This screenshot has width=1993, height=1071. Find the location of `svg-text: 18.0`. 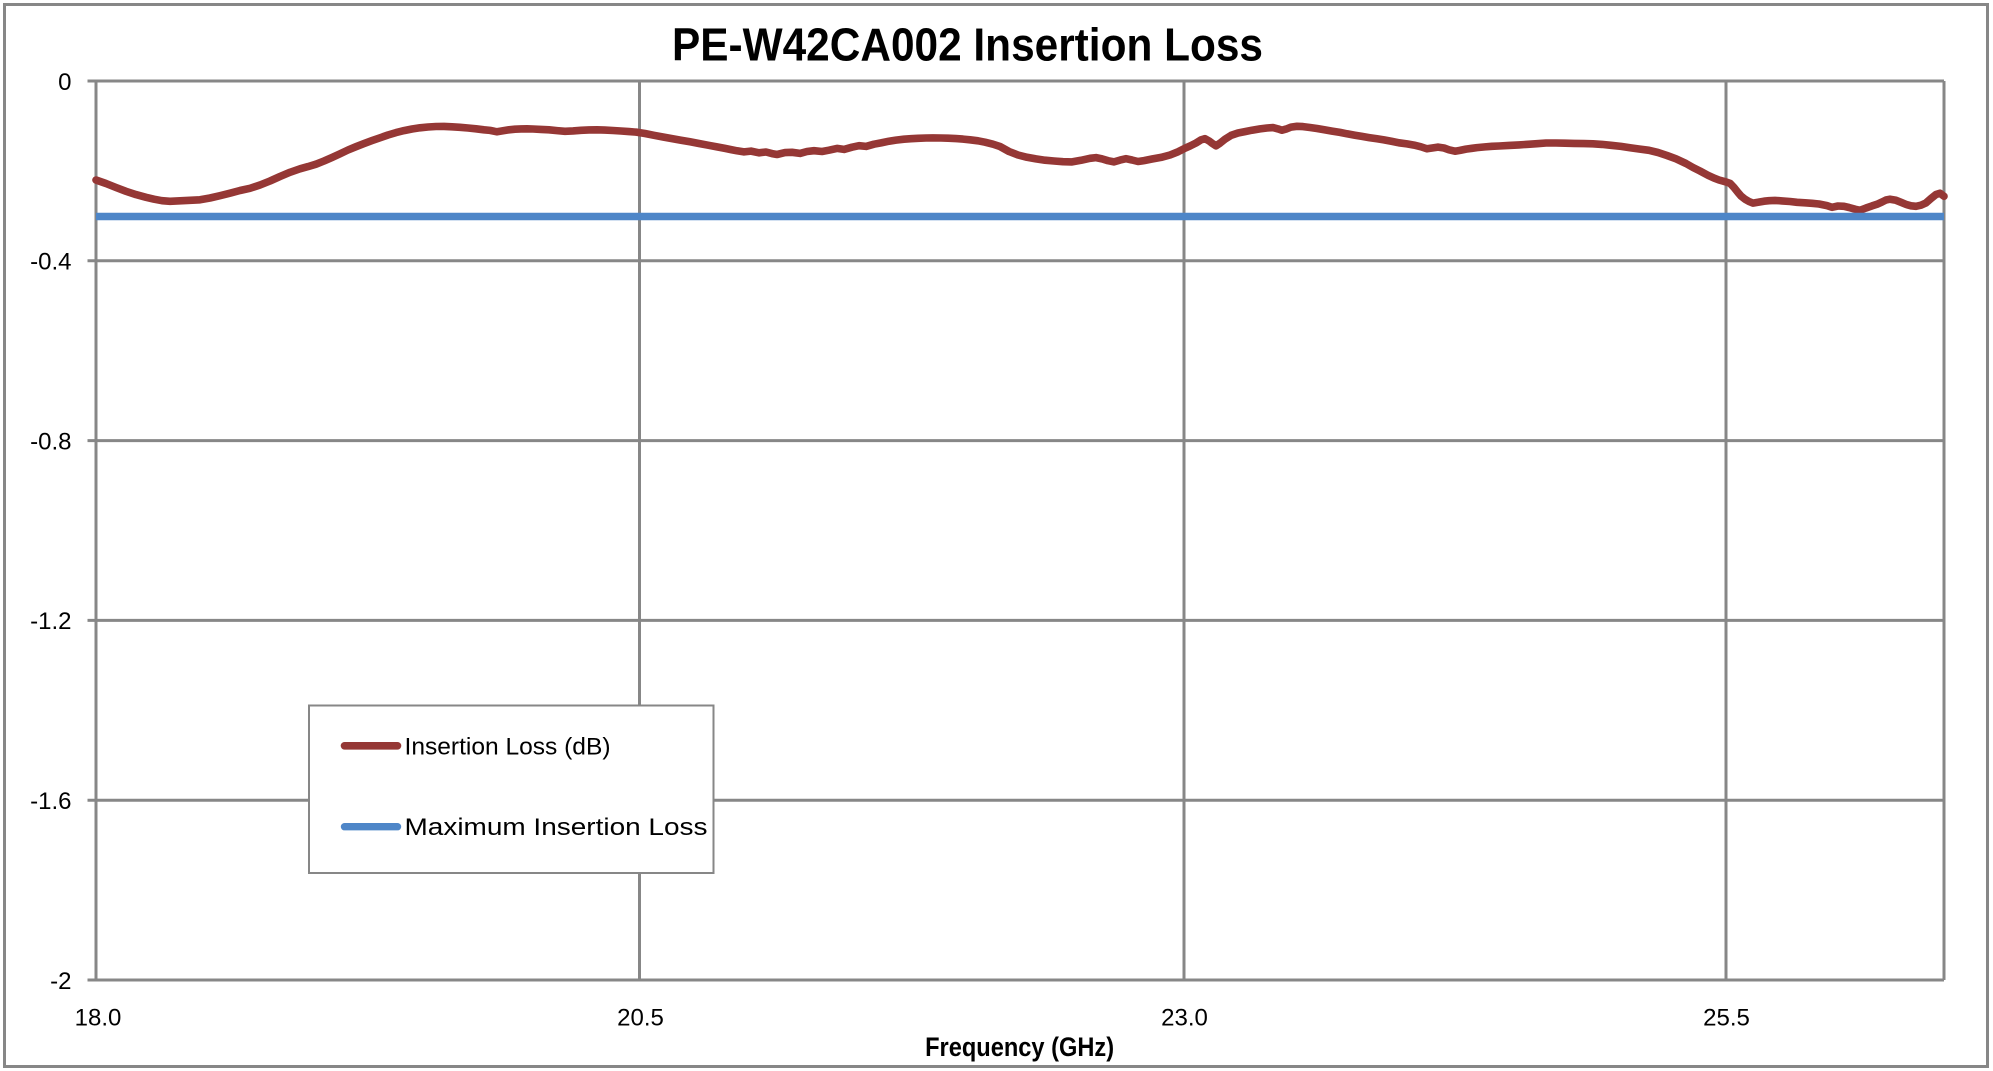

svg-text: 18.0 is located at coordinates (98, 1017).